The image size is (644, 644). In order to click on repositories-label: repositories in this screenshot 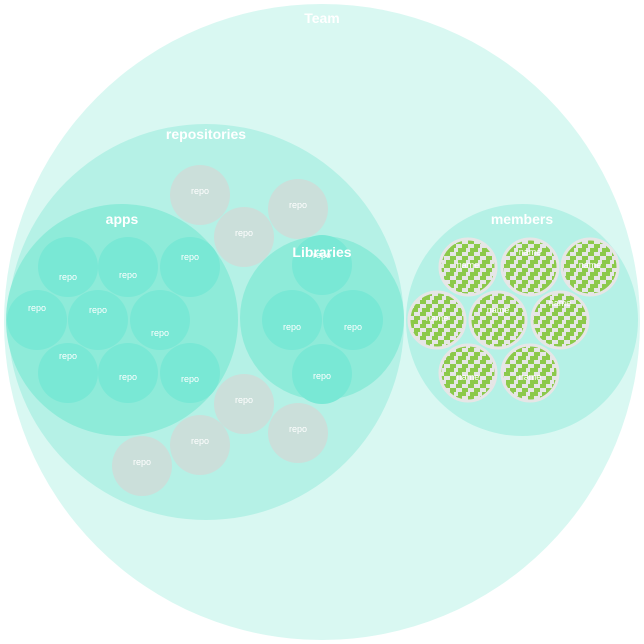, I will do `click(206, 134)`.